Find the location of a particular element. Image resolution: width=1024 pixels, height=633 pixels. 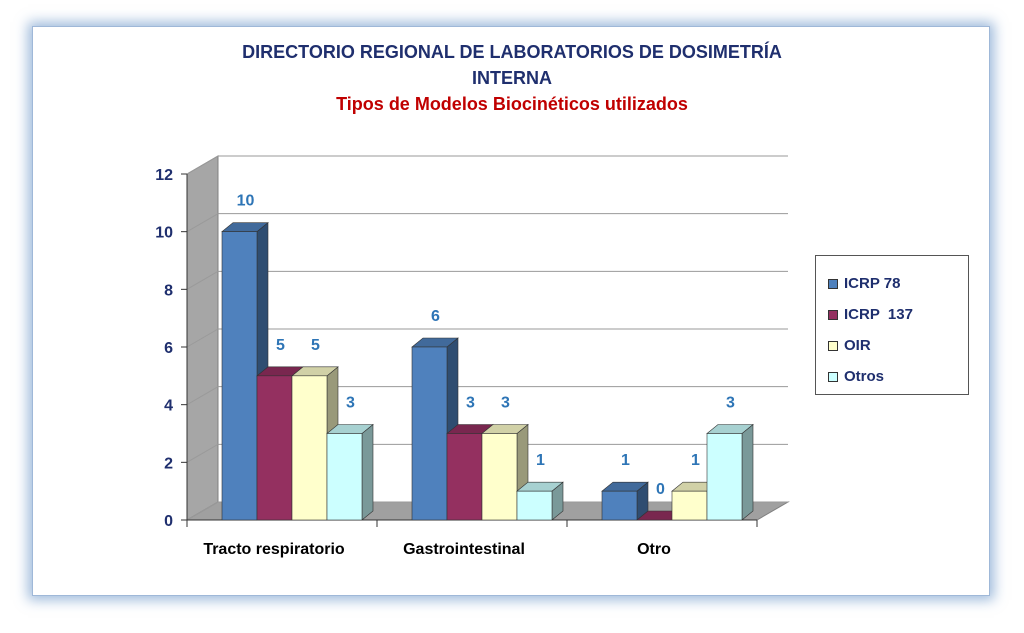

y-tick-label: 0 is located at coordinates (168, 521).